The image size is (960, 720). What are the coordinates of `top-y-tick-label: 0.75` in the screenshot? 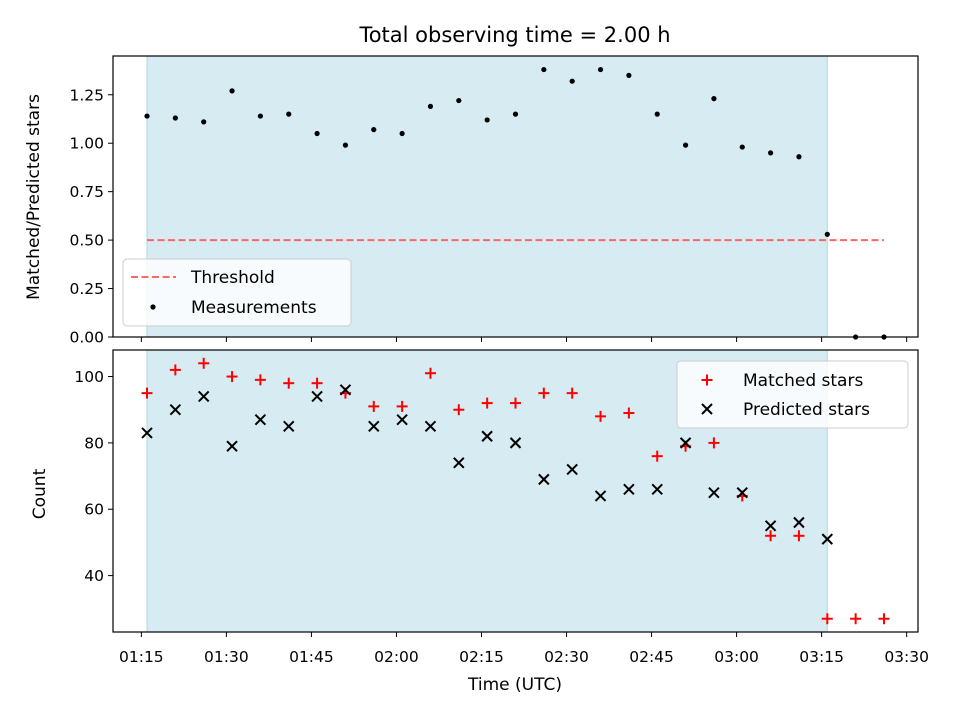 It's located at (86, 192).